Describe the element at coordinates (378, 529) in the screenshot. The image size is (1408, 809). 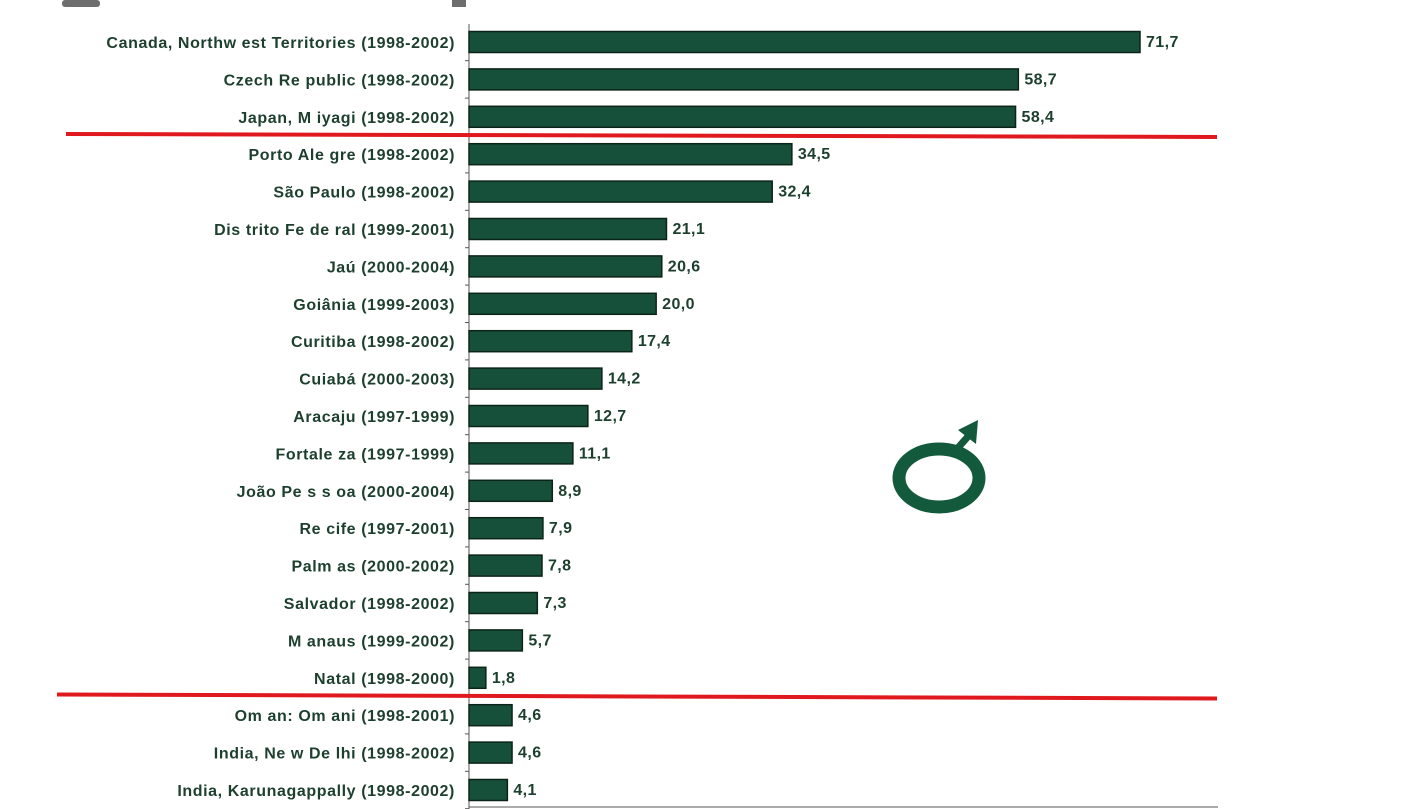
I see `category-label: Re cife (1997-2001)` at that location.